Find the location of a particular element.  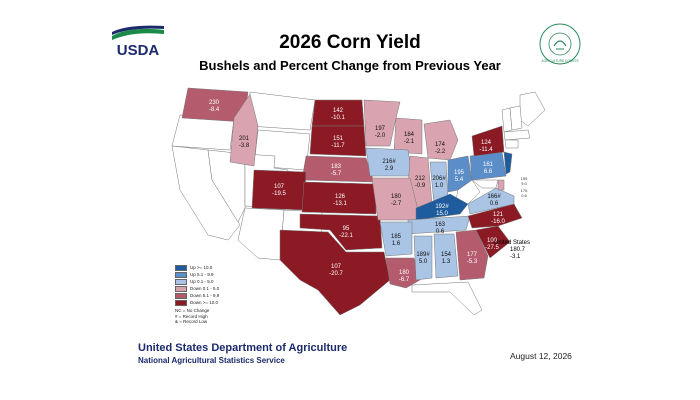

state-label-ks-change: -13.1 is located at coordinates (340, 204).